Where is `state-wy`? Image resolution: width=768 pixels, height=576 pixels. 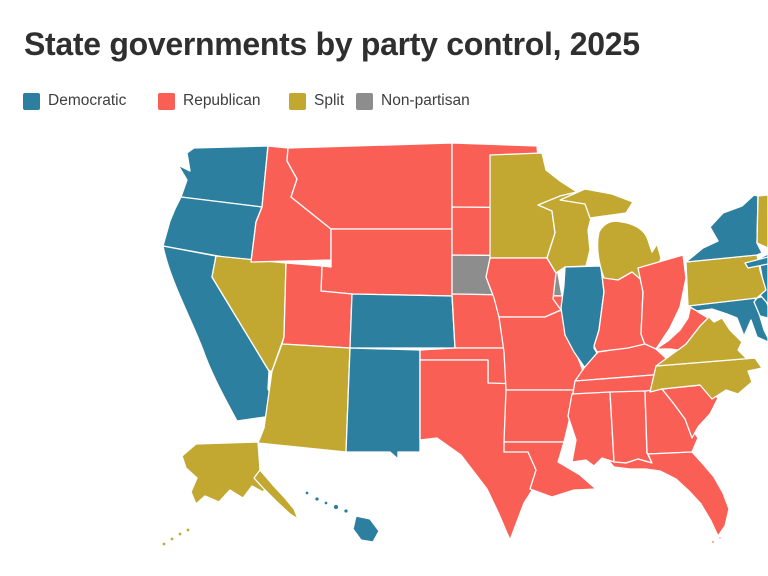
state-wy is located at coordinates (386, 262).